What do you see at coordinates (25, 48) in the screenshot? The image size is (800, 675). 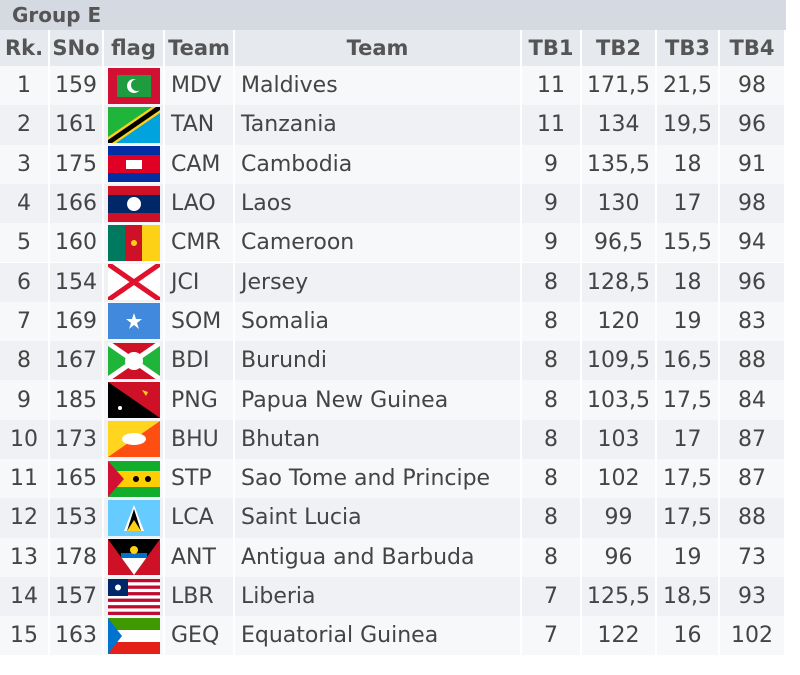 I see `column-header: Rk.` at bounding box center [25, 48].